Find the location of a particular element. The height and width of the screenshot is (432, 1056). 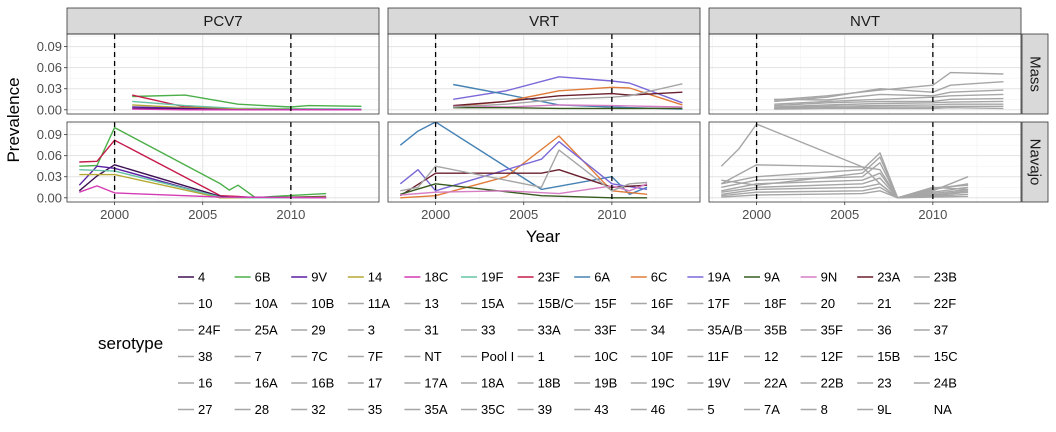

legend-label: 15A is located at coordinates (492, 303).